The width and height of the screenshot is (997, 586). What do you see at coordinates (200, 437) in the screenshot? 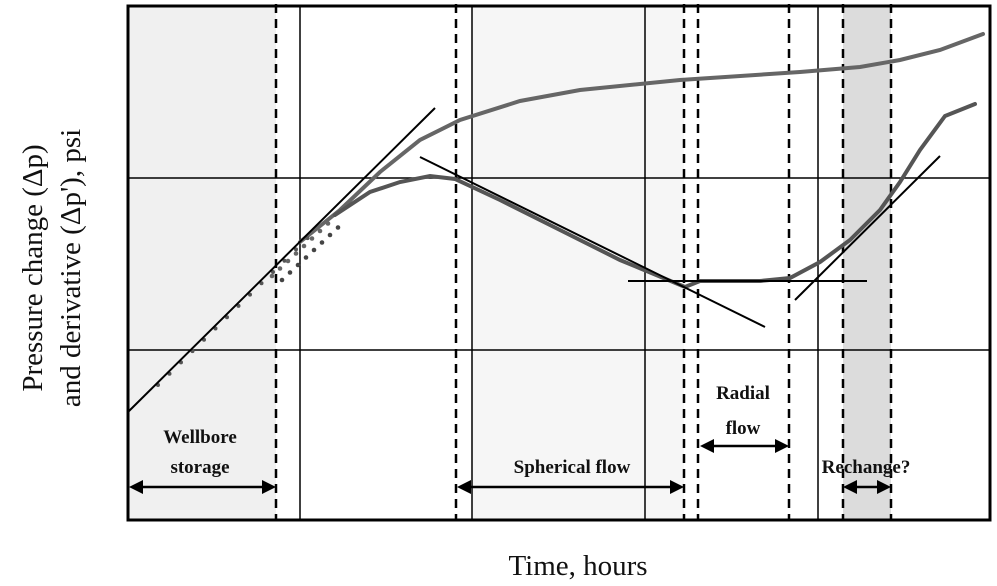
I see `region-label-wellbore-1: Wellbore` at bounding box center [200, 437].